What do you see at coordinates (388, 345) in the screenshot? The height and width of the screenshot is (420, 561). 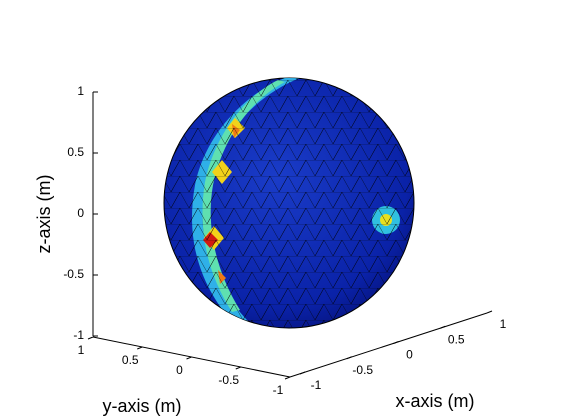 I see `x-axis-line` at bounding box center [388, 345].